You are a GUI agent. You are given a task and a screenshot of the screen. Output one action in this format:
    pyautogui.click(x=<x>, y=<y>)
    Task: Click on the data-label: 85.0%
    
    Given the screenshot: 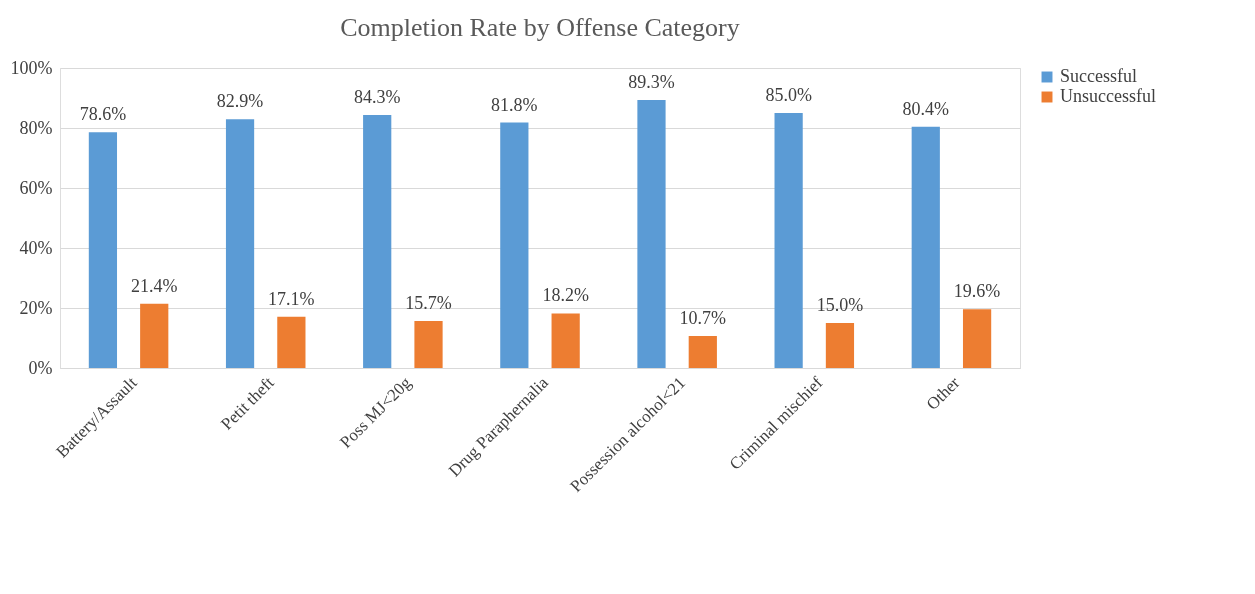 What is the action you would take?
    pyautogui.click(x=788, y=95)
    